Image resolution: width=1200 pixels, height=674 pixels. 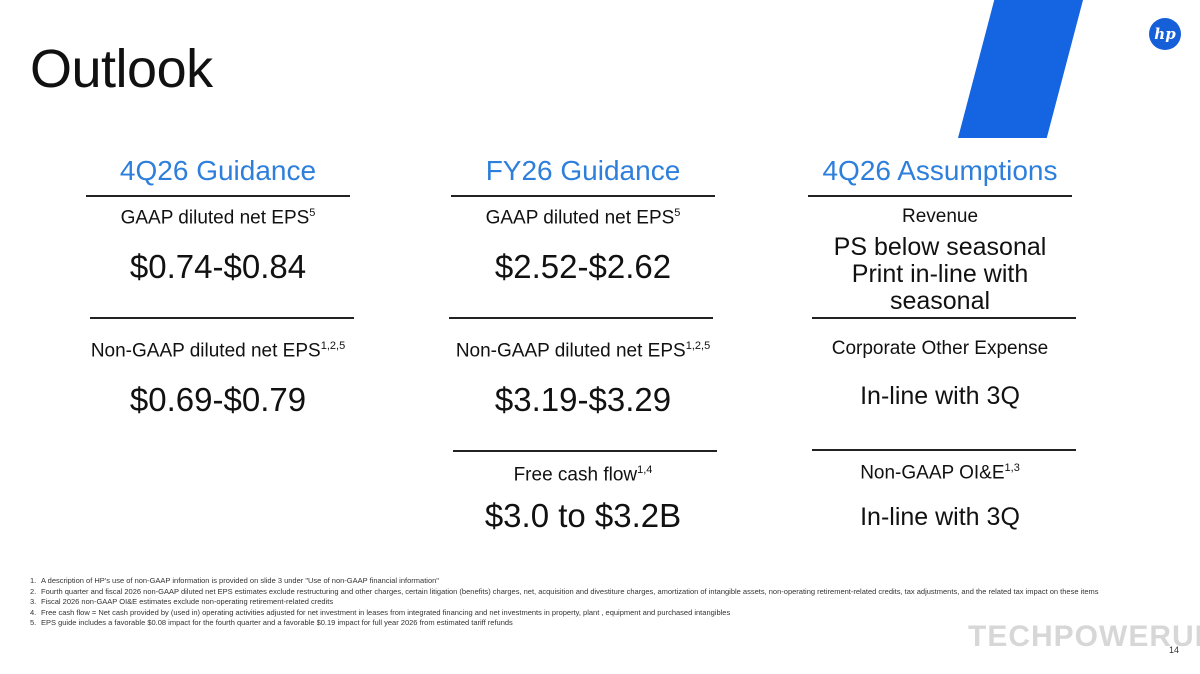 What do you see at coordinates (940, 348) in the screenshot?
I see `metric-label: Corporate Other Expense` at bounding box center [940, 348].